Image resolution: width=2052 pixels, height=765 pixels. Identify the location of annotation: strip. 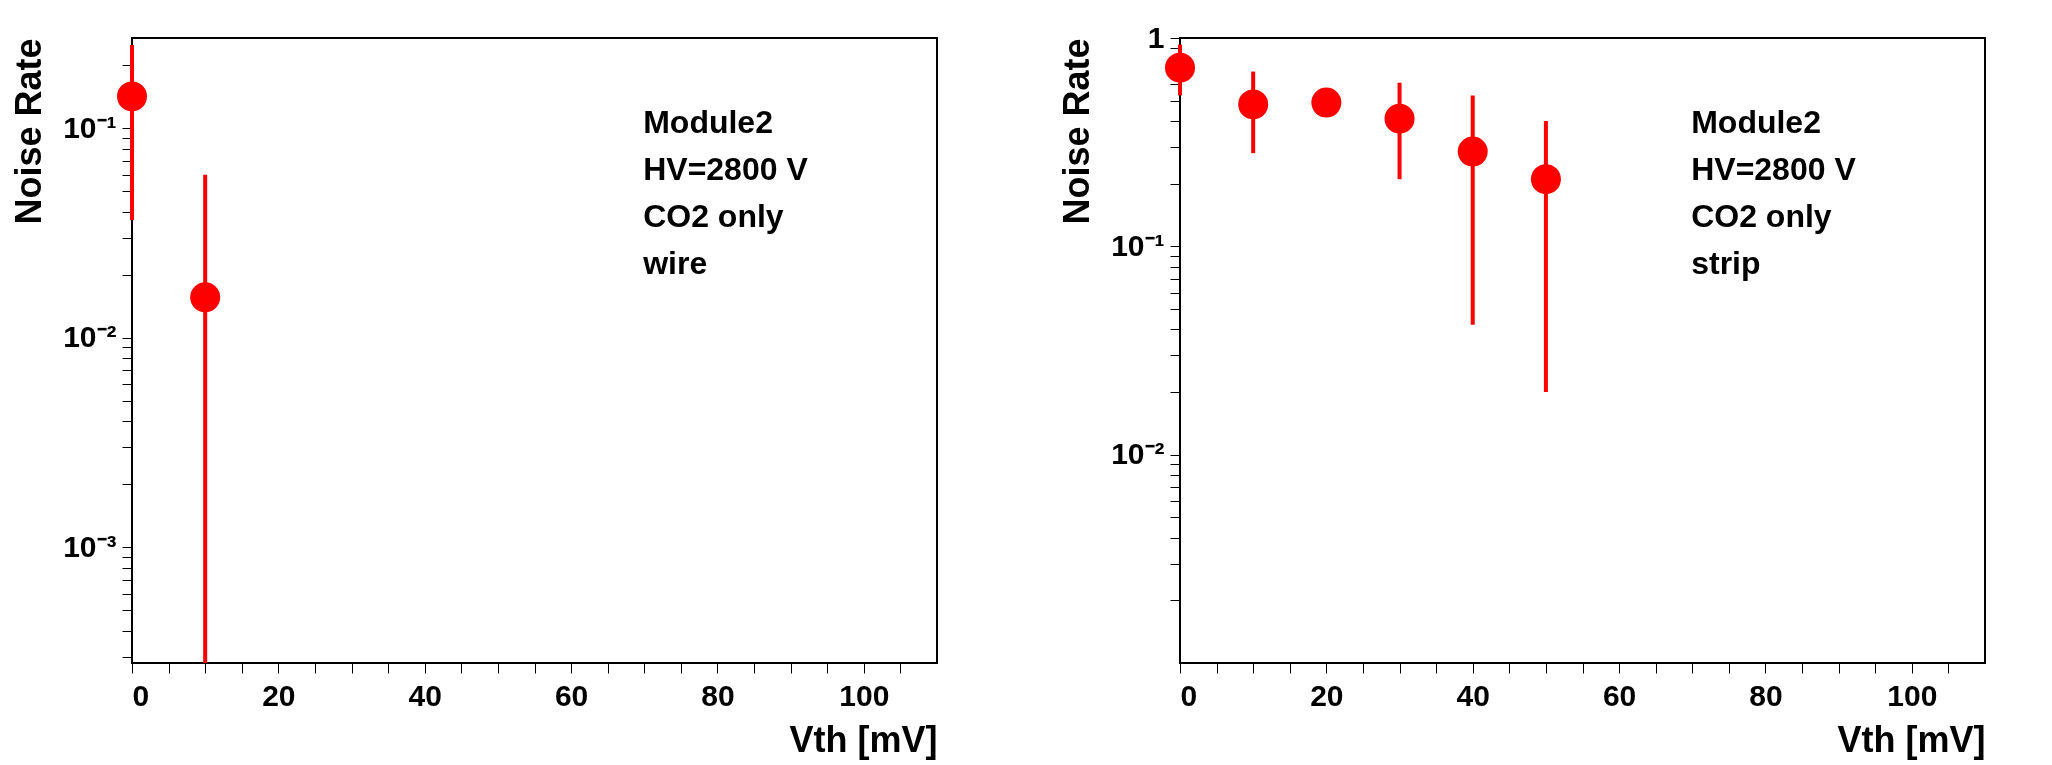
(1726, 263).